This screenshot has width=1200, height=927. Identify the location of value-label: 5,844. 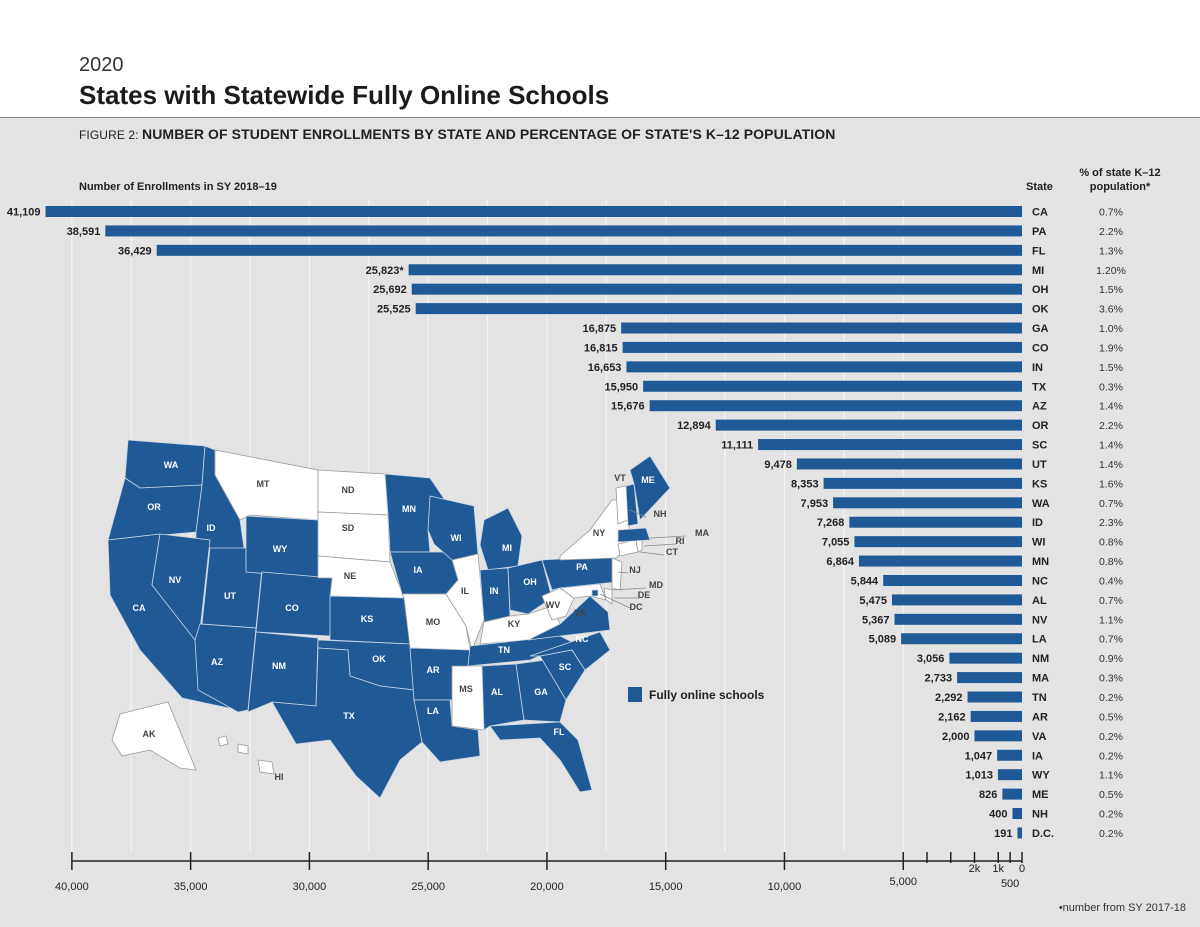
(865, 581).